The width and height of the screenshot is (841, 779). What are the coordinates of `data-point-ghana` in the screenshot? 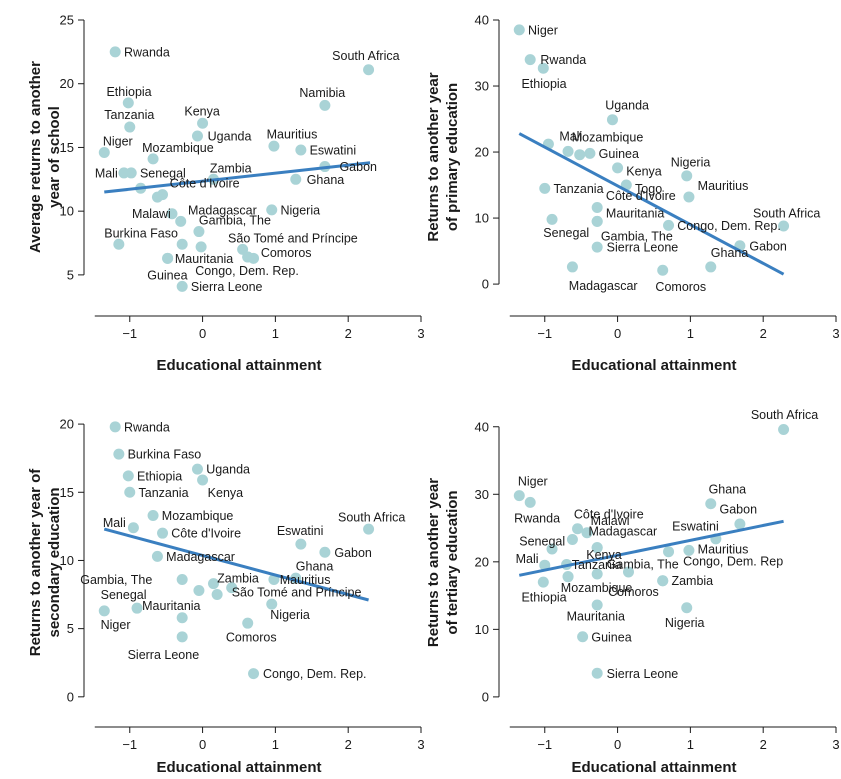 It's located at (296, 179).